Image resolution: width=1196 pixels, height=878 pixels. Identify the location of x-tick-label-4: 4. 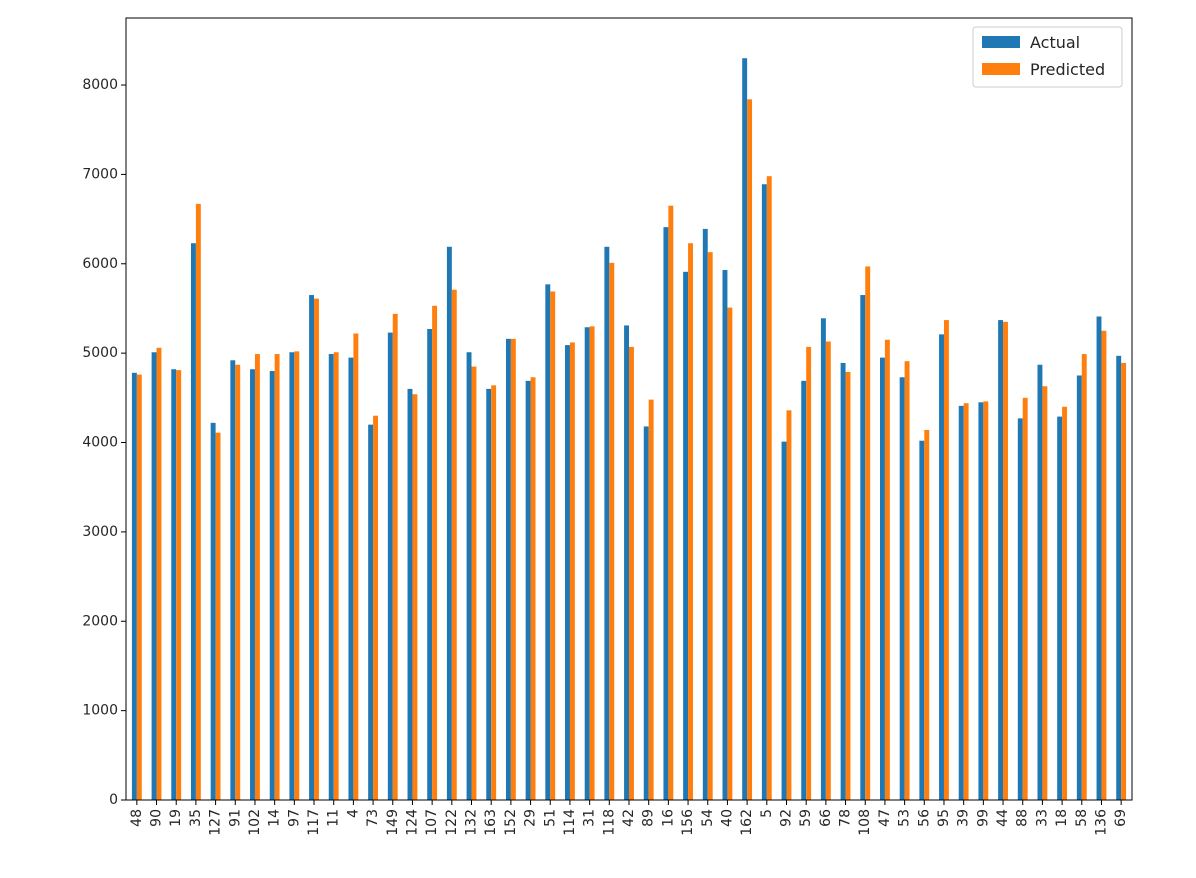
(353, 813).